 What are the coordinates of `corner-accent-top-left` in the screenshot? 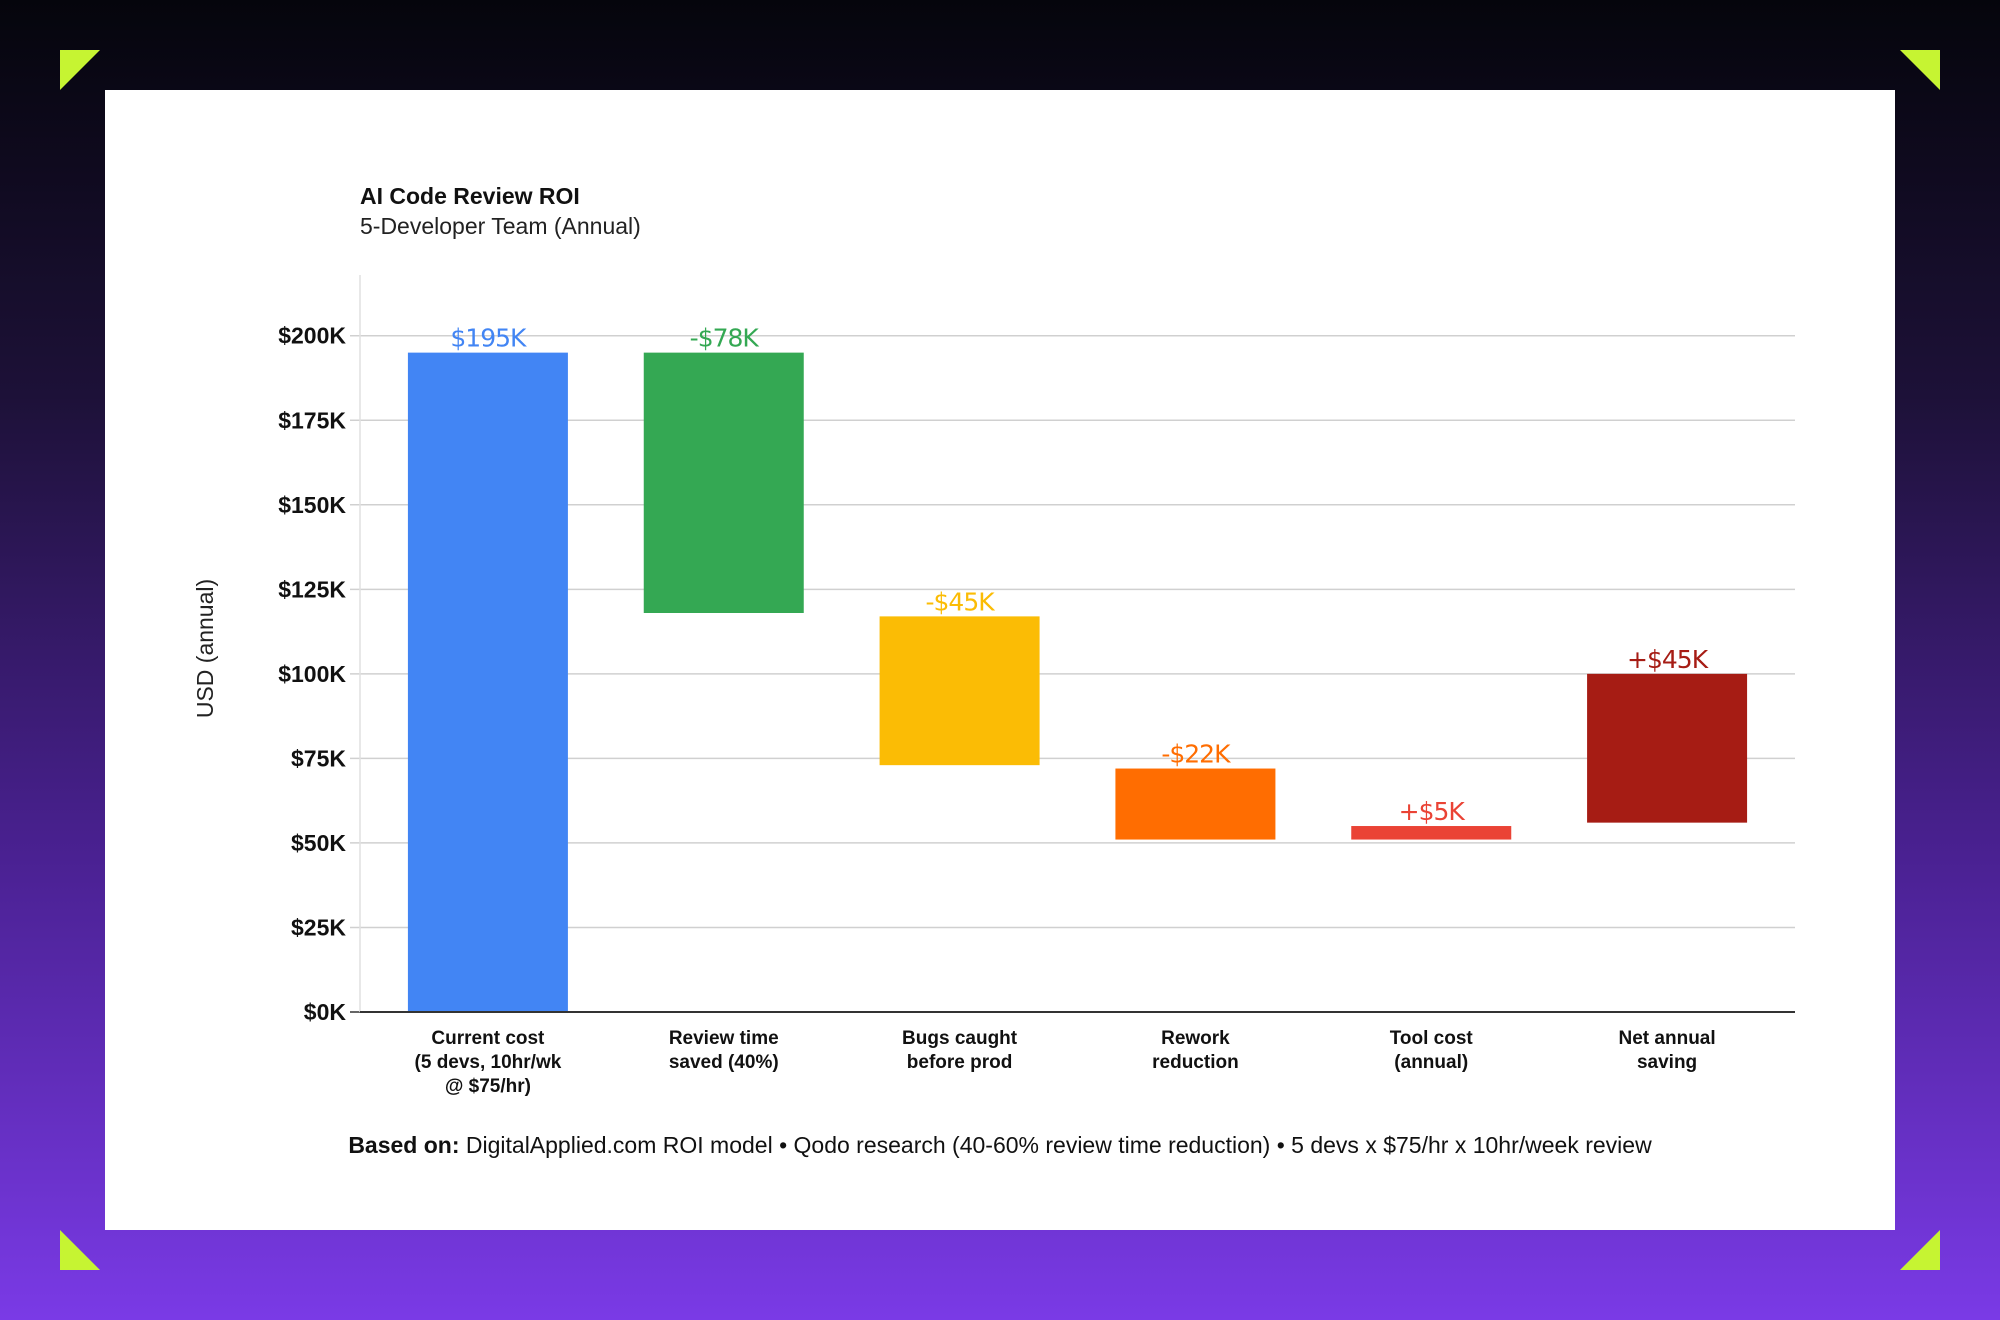 It's located at (80, 70).